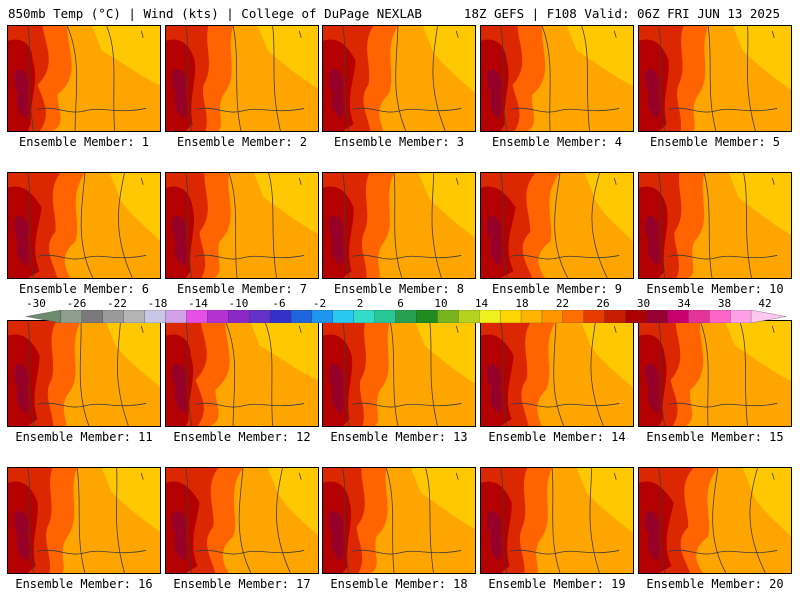 This screenshot has width=800, height=600. What do you see at coordinates (399, 437) in the screenshot?
I see `ensemble-member-label: Ensemble Member: 13` at bounding box center [399, 437].